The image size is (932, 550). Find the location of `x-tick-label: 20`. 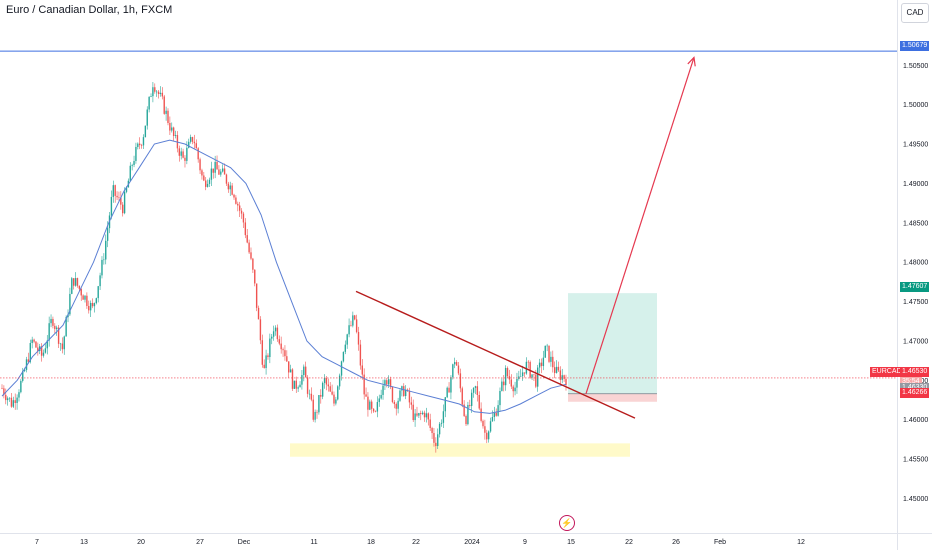

x-tick-label: 20 is located at coordinates (141, 542).